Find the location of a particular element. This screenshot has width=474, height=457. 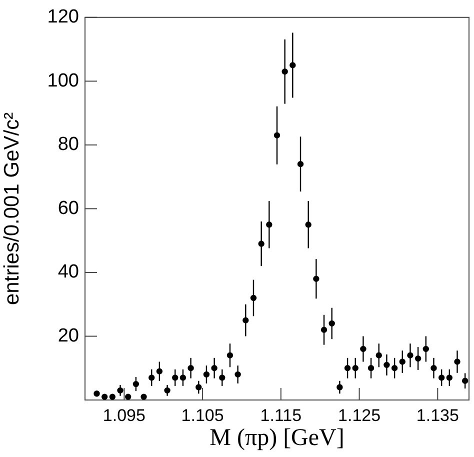

y-tick-label: 20 is located at coordinates (68, 335).